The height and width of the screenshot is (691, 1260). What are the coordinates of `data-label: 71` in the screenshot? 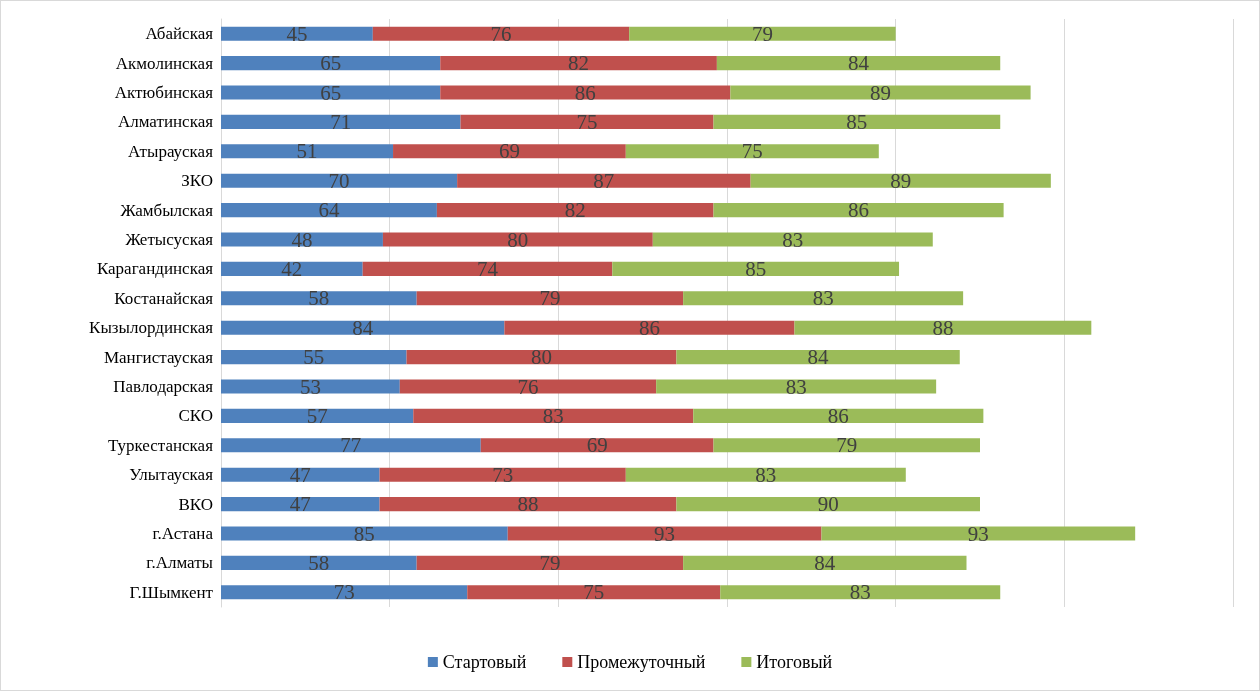 It's located at (341, 121).